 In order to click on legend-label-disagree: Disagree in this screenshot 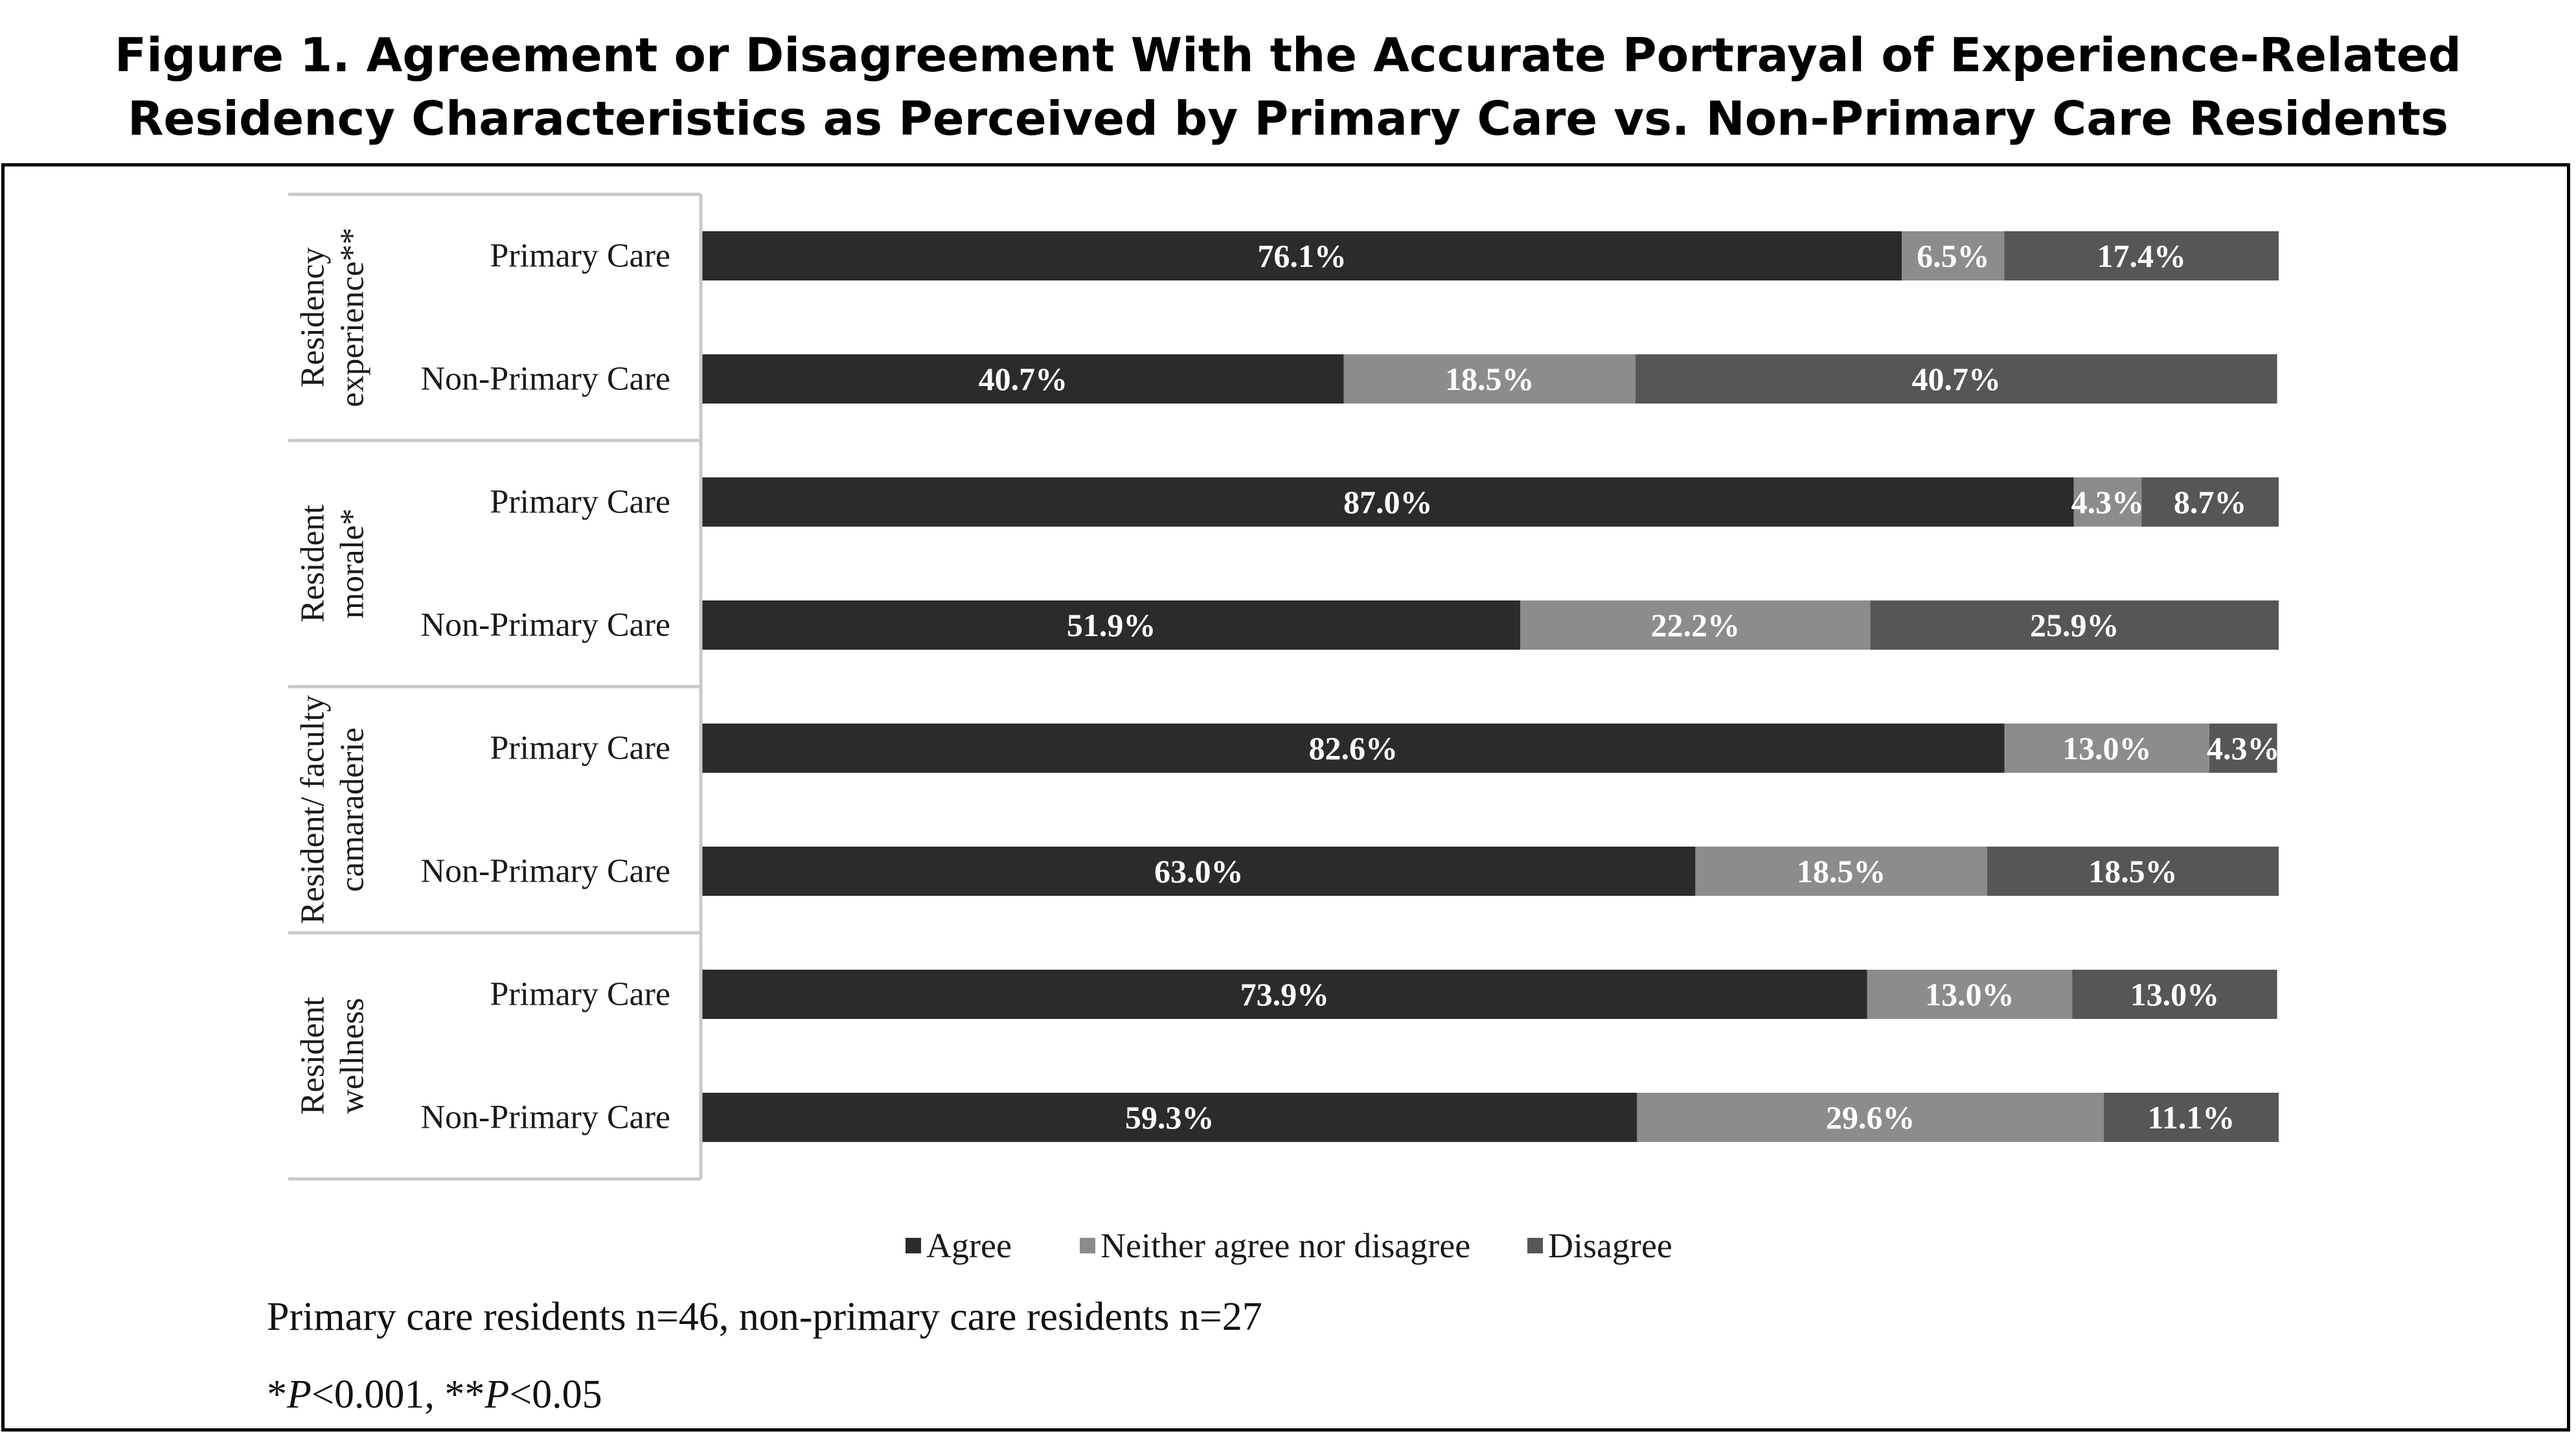, I will do `click(1610, 1246)`.